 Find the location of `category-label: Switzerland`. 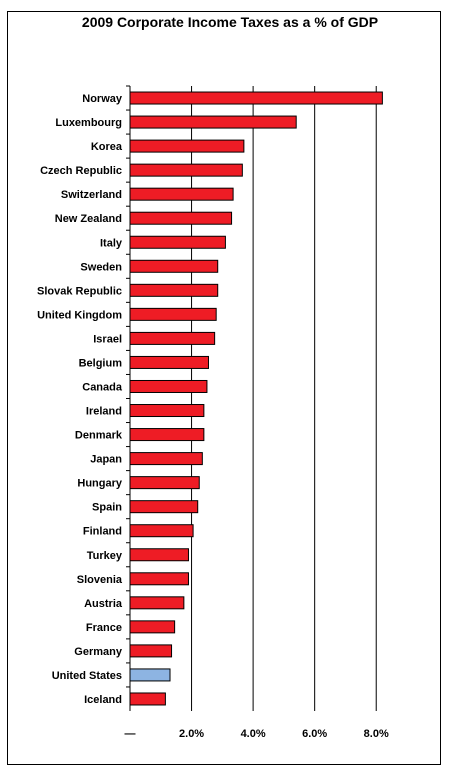

category-label: Switzerland is located at coordinates (91, 195).